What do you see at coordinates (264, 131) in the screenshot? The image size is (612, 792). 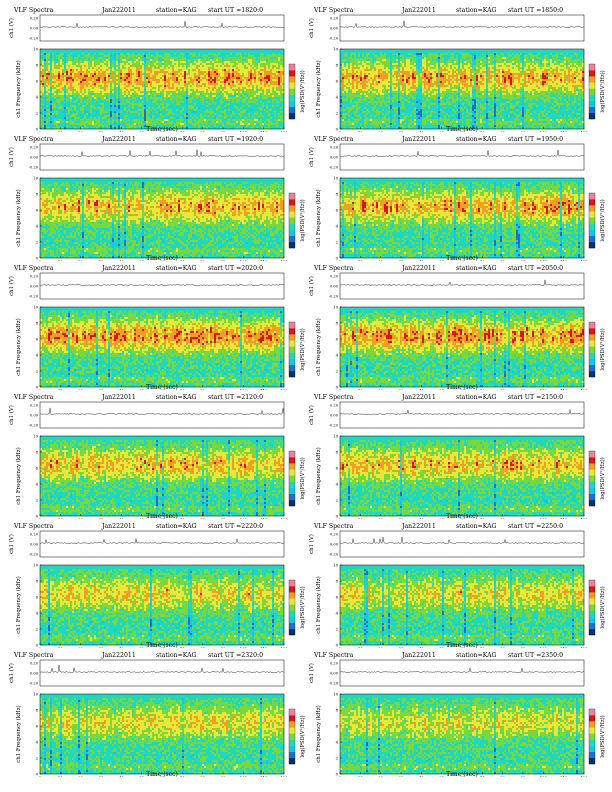 I see `time-tick-label: 110` at bounding box center [264, 131].